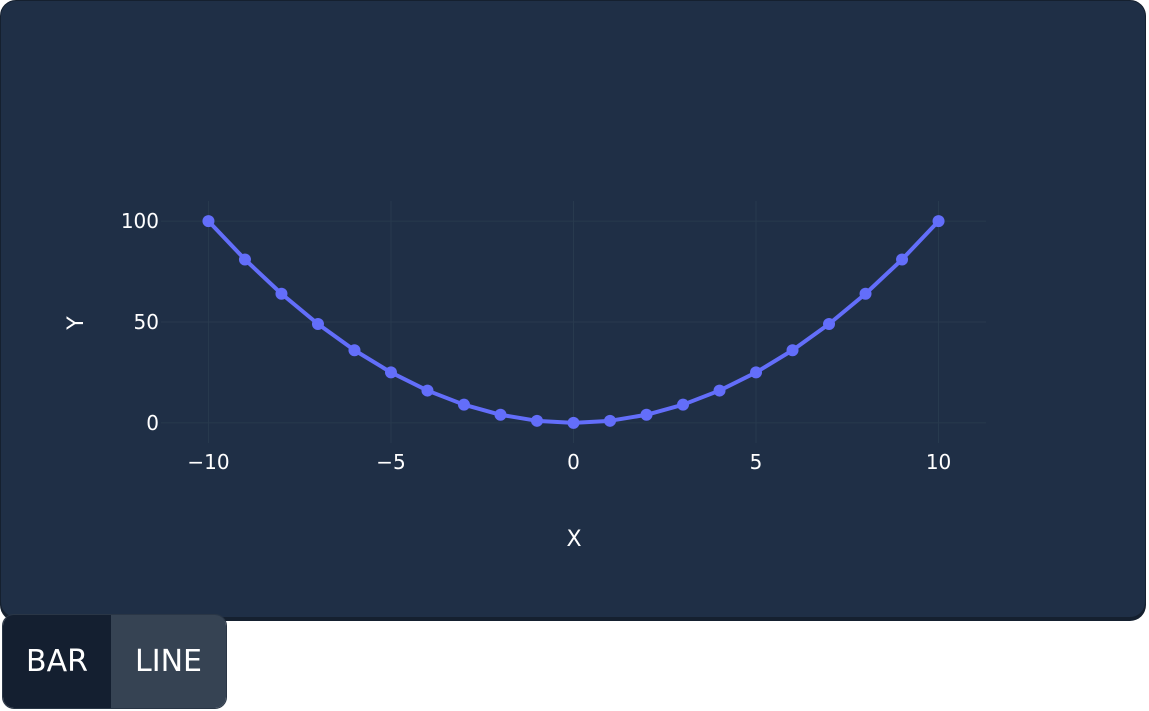 The width and height of the screenshot is (1149, 711). Describe the element at coordinates (573, 462) in the screenshot. I see `x-tick-label: 0` at that location.